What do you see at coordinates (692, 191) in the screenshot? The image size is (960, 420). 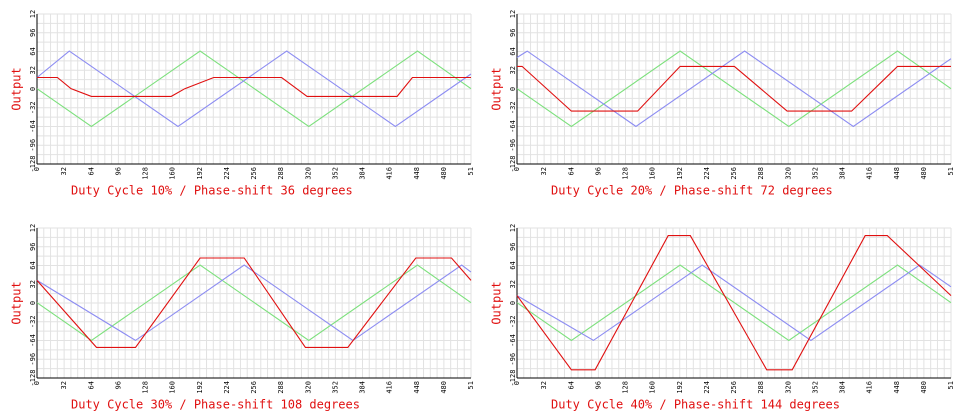 I see `chart-title: Duty Cycle 20% / Phase-shift 72 degrees` at bounding box center [692, 191].